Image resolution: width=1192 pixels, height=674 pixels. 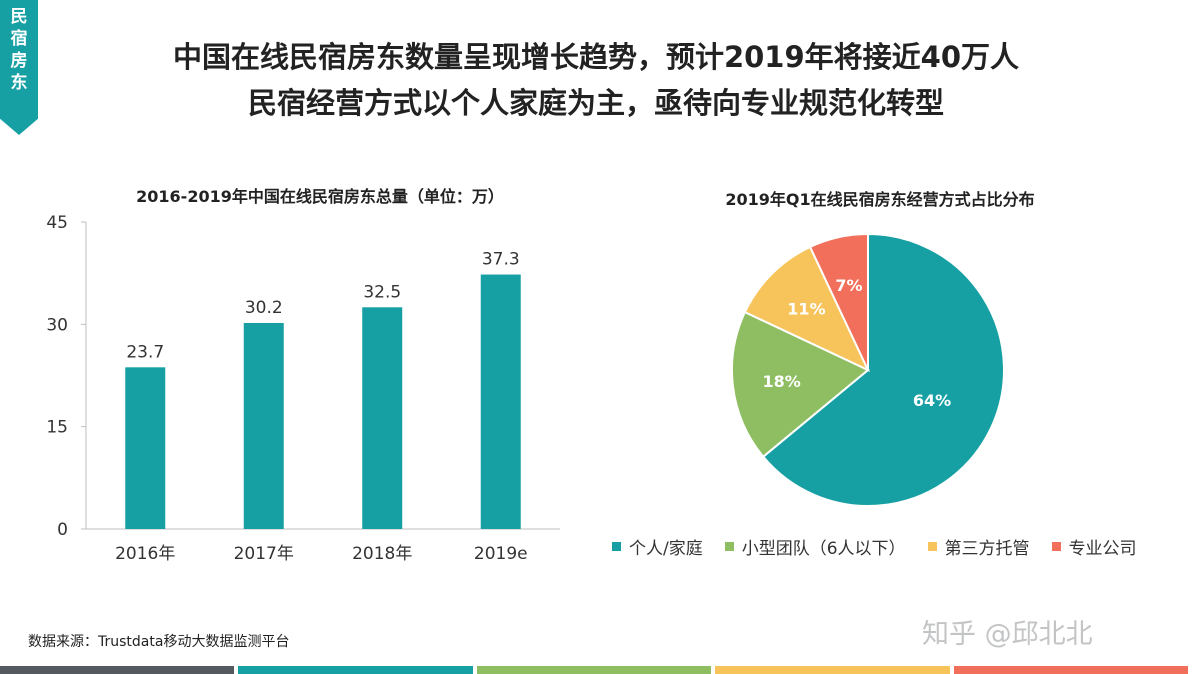 I want to click on bar-value-label: 37.3, so click(x=501, y=260).